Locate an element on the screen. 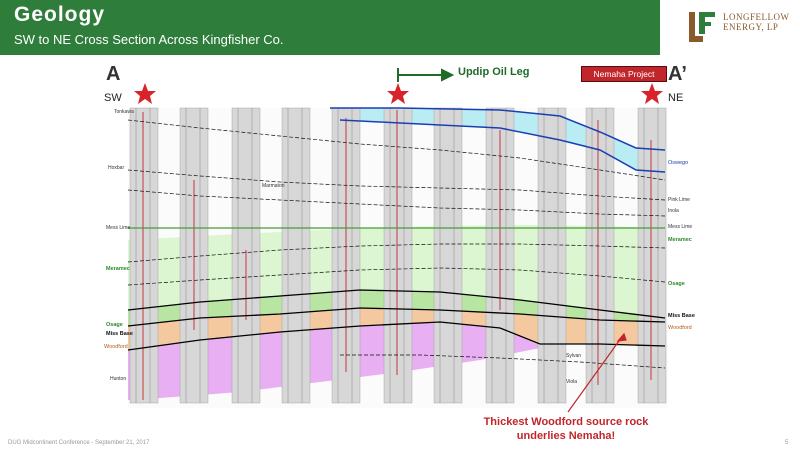  woodford-zone is located at coordinates (396, 329).